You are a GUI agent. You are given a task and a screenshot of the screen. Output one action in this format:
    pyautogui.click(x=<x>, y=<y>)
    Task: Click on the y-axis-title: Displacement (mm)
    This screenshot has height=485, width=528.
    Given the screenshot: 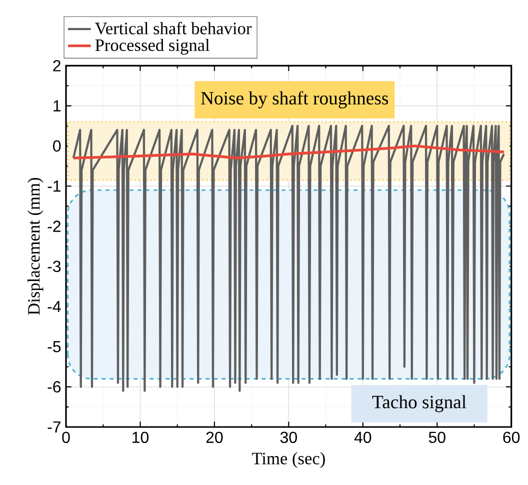 What is the action you would take?
    pyautogui.click(x=36, y=246)
    